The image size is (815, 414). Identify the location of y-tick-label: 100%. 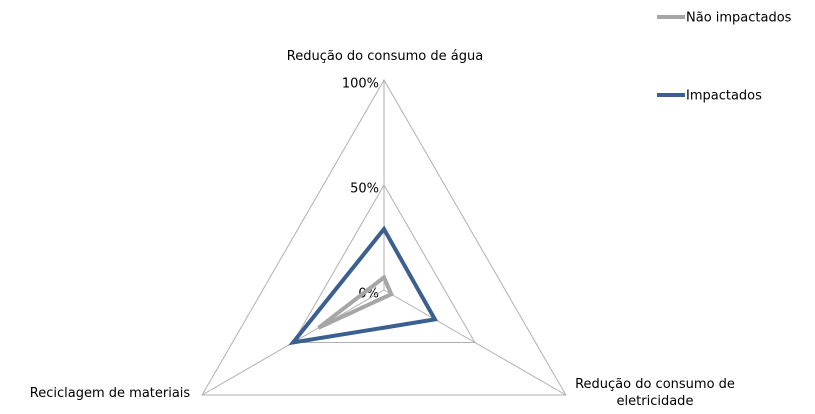
(360, 84).